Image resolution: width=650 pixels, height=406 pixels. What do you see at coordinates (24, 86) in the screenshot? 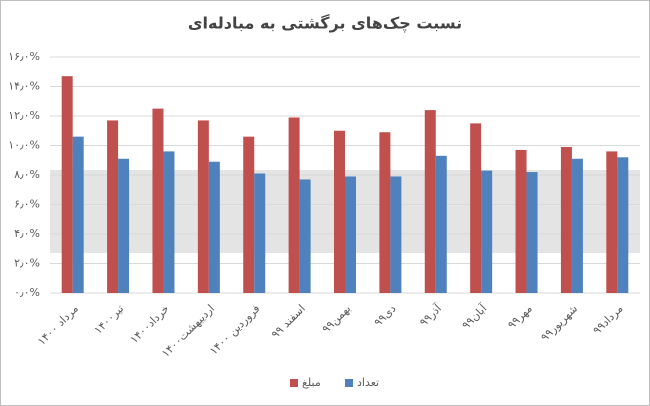
I see `y-tick-label: ۱۴٫۰%` at bounding box center [24, 86].